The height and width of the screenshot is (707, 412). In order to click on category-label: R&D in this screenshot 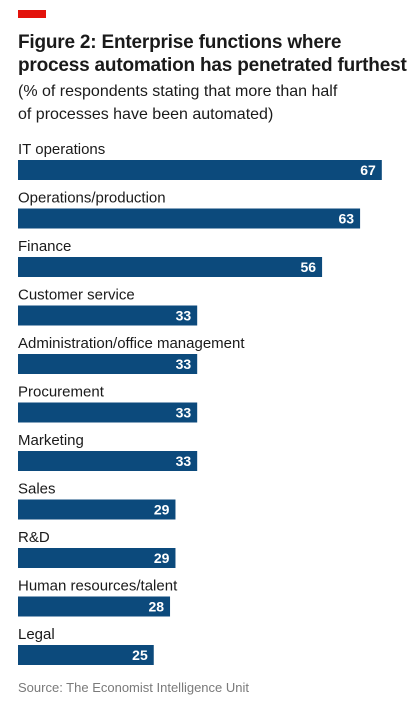, I will do `click(34, 537)`.